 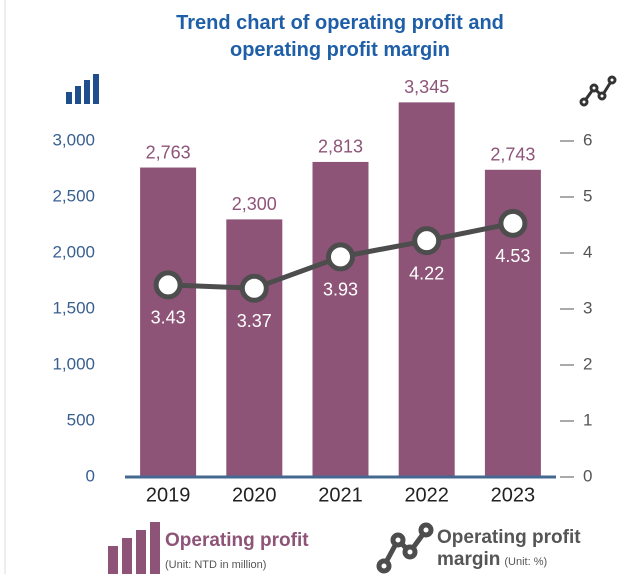 What do you see at coordinates (426, 87) in the screenshot?
I see `bar-value-label: 3,345` at bounding box center [426, 87].